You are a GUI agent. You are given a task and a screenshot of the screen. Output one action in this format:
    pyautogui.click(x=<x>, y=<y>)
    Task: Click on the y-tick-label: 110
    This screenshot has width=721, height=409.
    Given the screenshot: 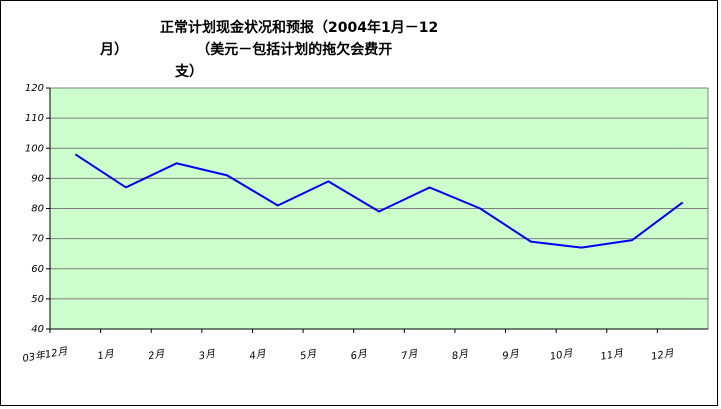 What is the action you would take?
    pyautogui.click(x=34, y=118)
    